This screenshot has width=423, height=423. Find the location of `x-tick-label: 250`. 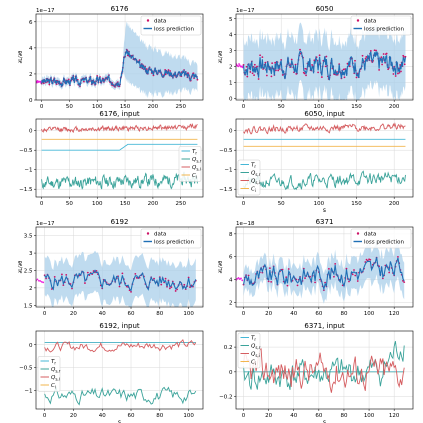

x-tick-label: 250 is located at coordinates (180, 204).